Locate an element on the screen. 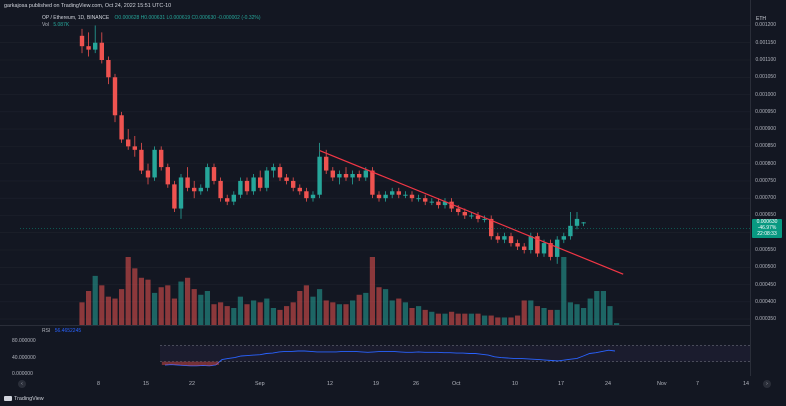  volume-layer is located at coordinates (349, 291).